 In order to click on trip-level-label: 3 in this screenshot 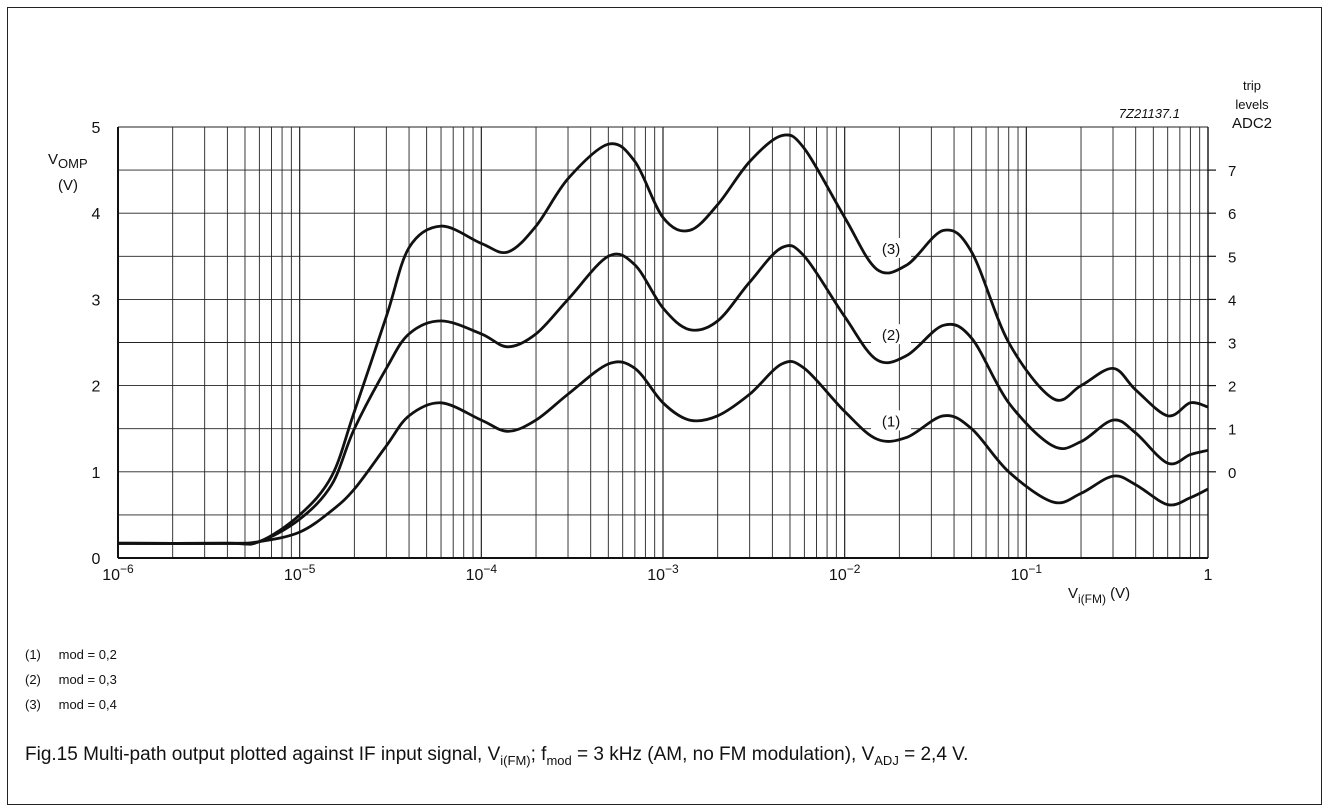, I will do `click(1232, 344)`.